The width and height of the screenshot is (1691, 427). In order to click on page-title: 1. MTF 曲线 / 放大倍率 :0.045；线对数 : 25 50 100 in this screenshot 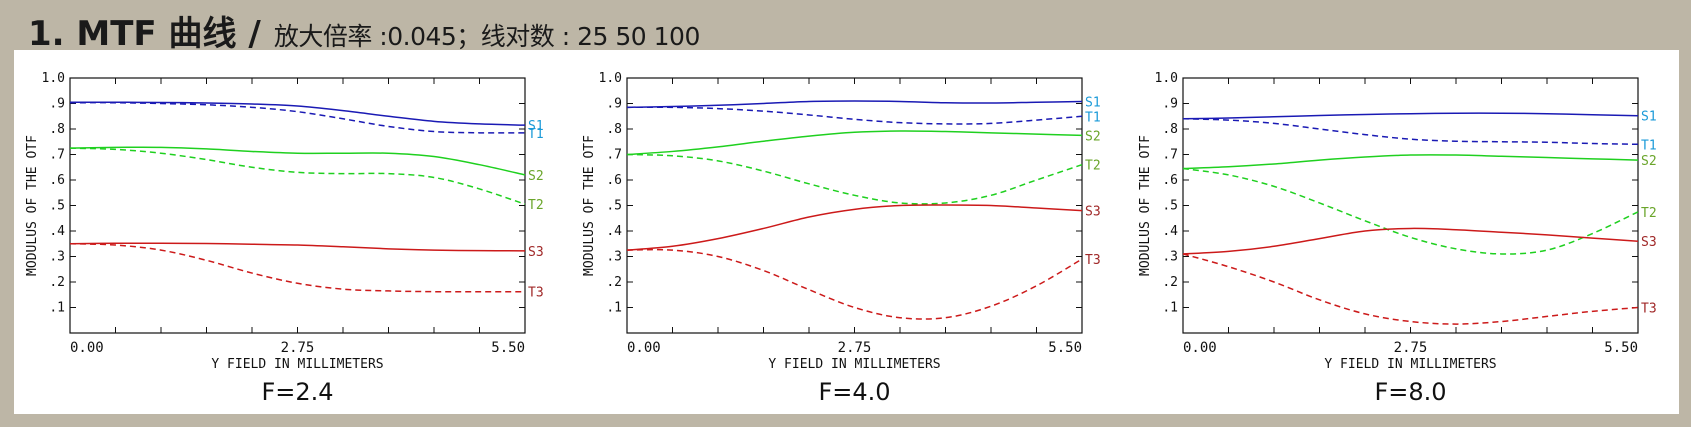, I will do `click(364, 30)`.